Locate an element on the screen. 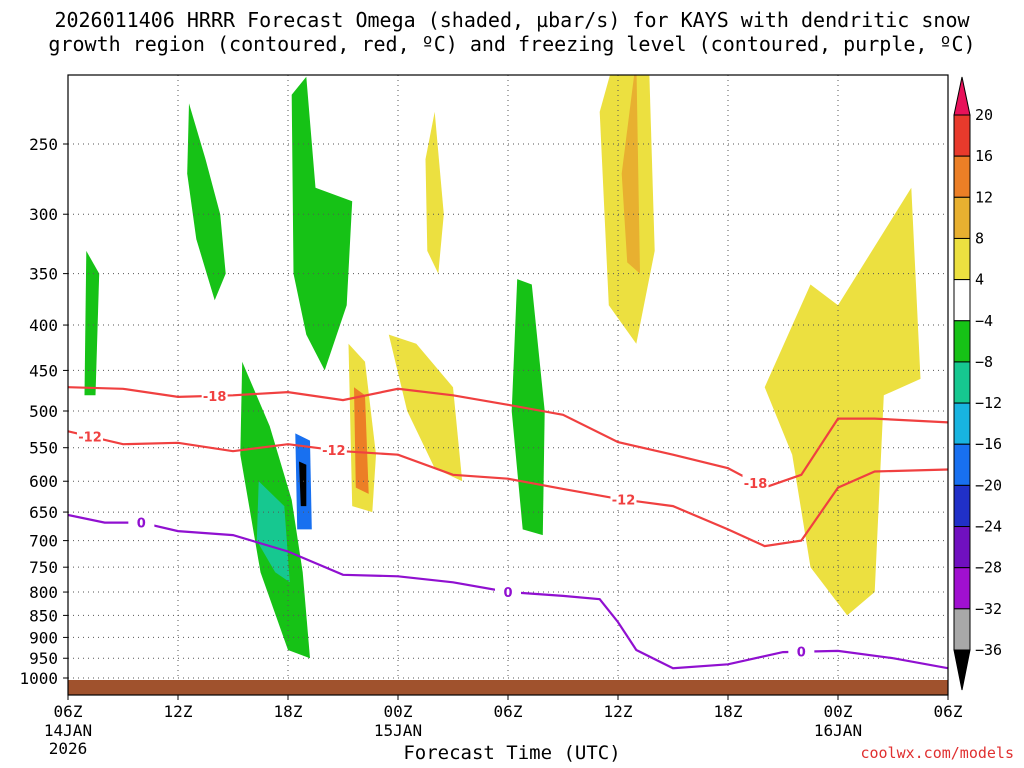  y-tick-label: 750 is located at coordinates (43, 567).